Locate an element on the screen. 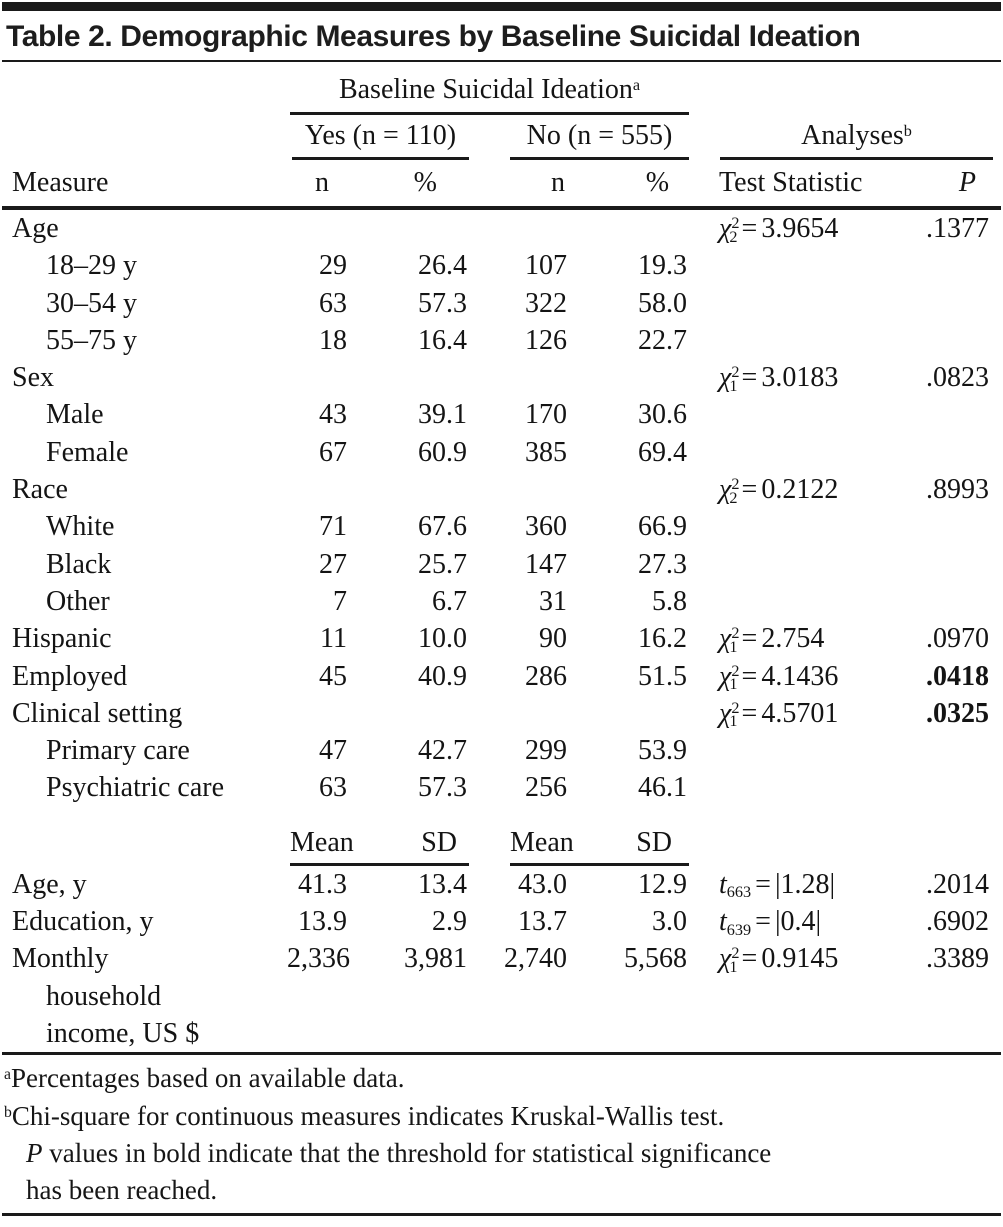 The image size is (1003, 1227). table-row: 30–54 y 63 57.3 322 58.0 is located at coordinates (501, 303).